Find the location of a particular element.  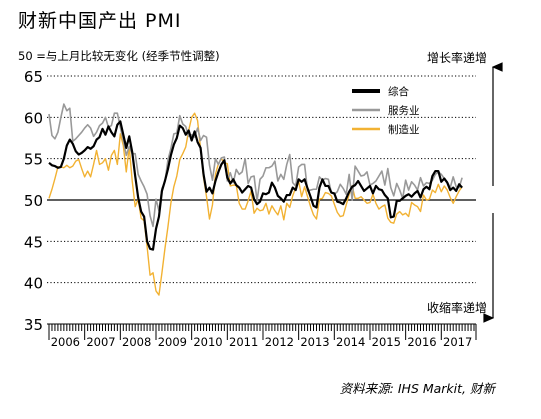

y-tick-label: 35 is located at coordinates (33, 325).